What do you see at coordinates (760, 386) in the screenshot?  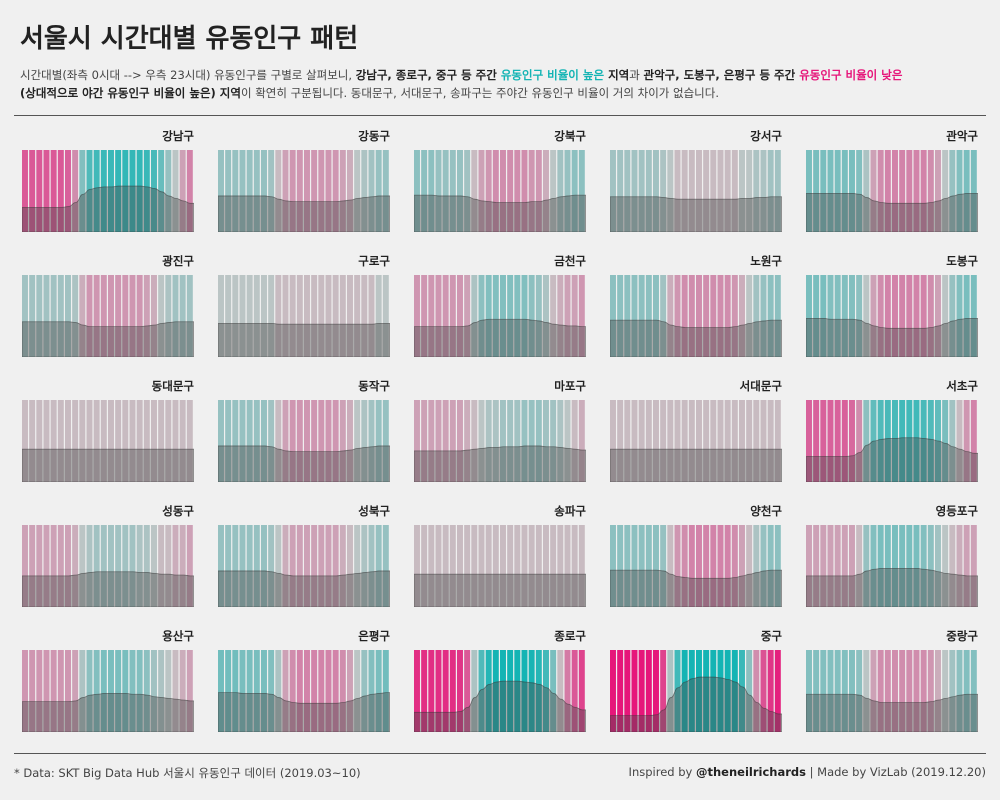 I see `panel-13-title: 서대문구` at bounding box center [760, 386].